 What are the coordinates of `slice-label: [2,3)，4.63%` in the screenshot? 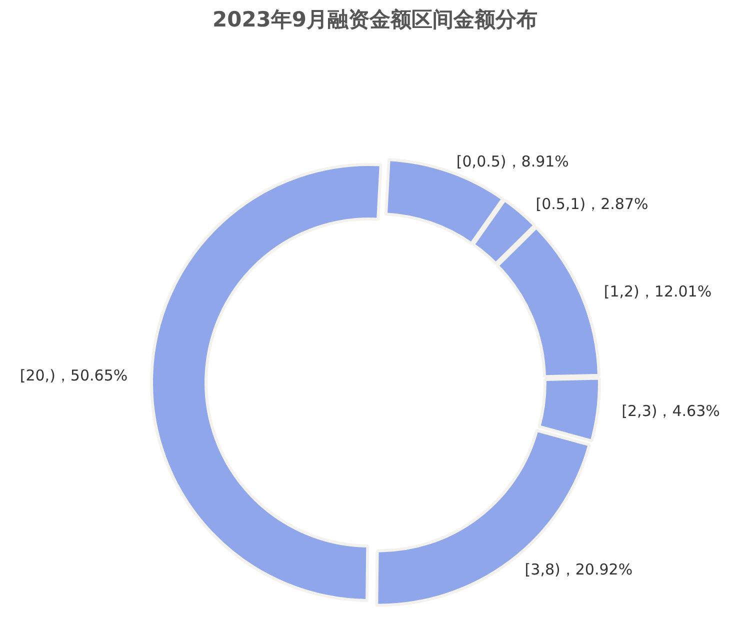 It's located at (671, 411).